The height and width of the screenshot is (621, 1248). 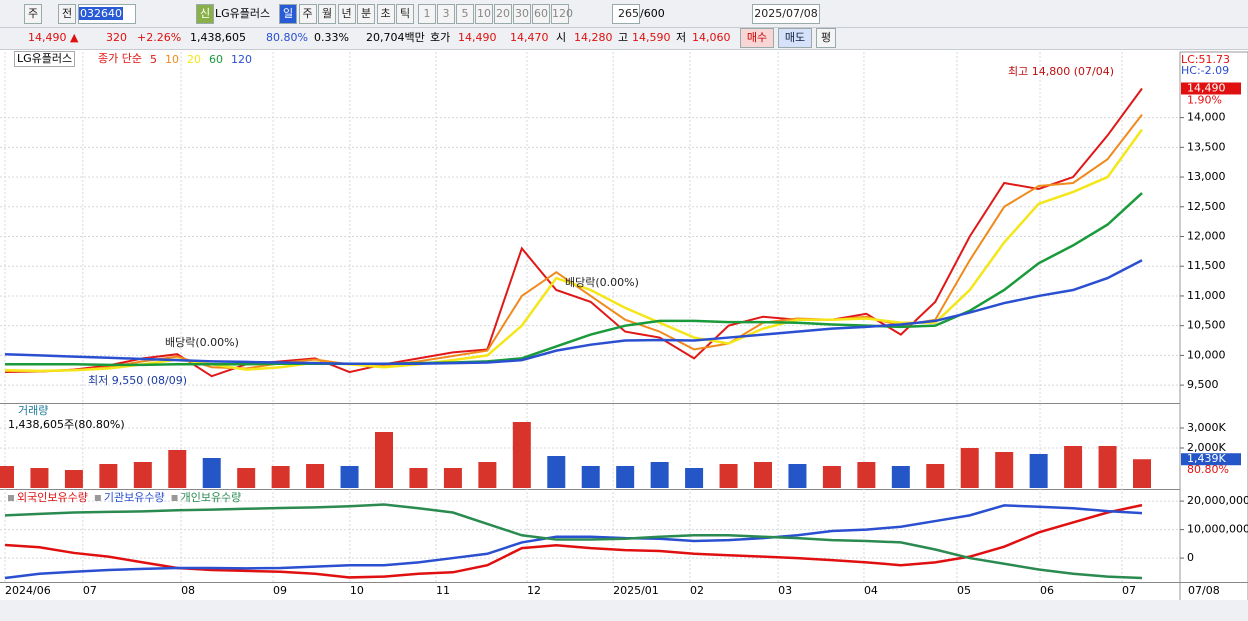 What do you see at coordinates (1061, 71) in the screenshot?
I see `annotation: 최고 14,800 (07/04)` at bounding box center [1061, 71].